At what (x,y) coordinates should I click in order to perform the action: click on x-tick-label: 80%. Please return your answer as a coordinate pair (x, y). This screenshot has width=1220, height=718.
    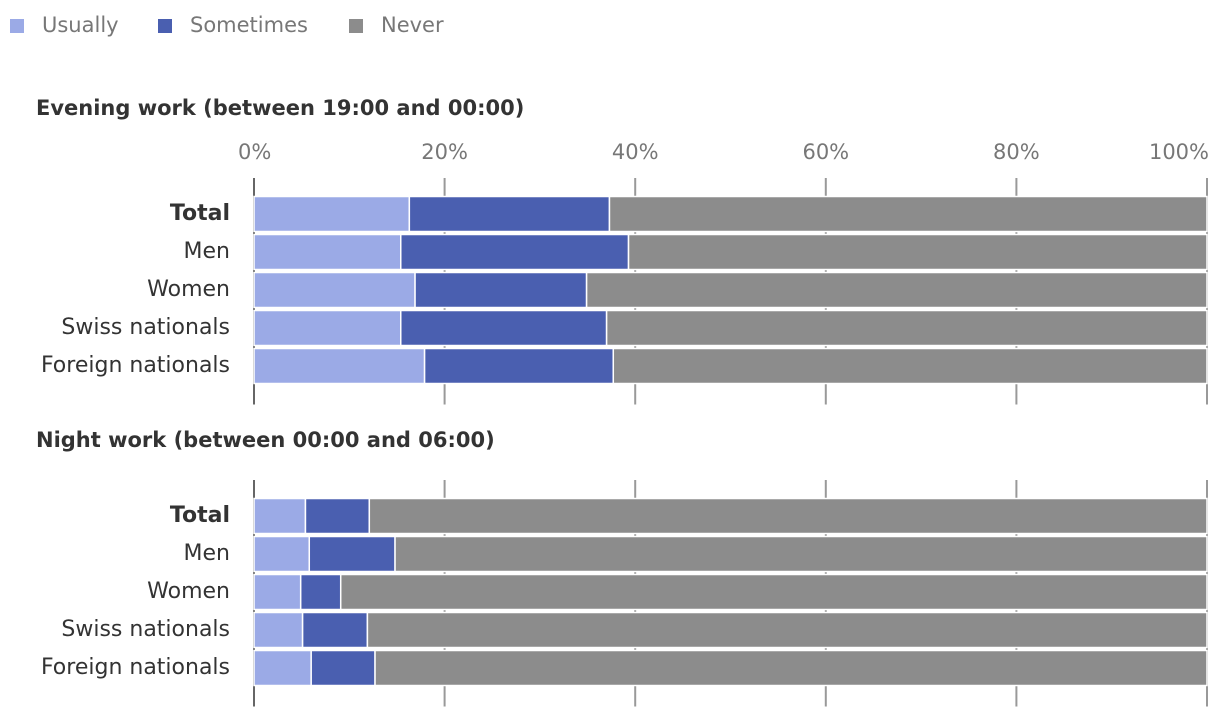
    Looking at the image, I should click on (1016, 152).